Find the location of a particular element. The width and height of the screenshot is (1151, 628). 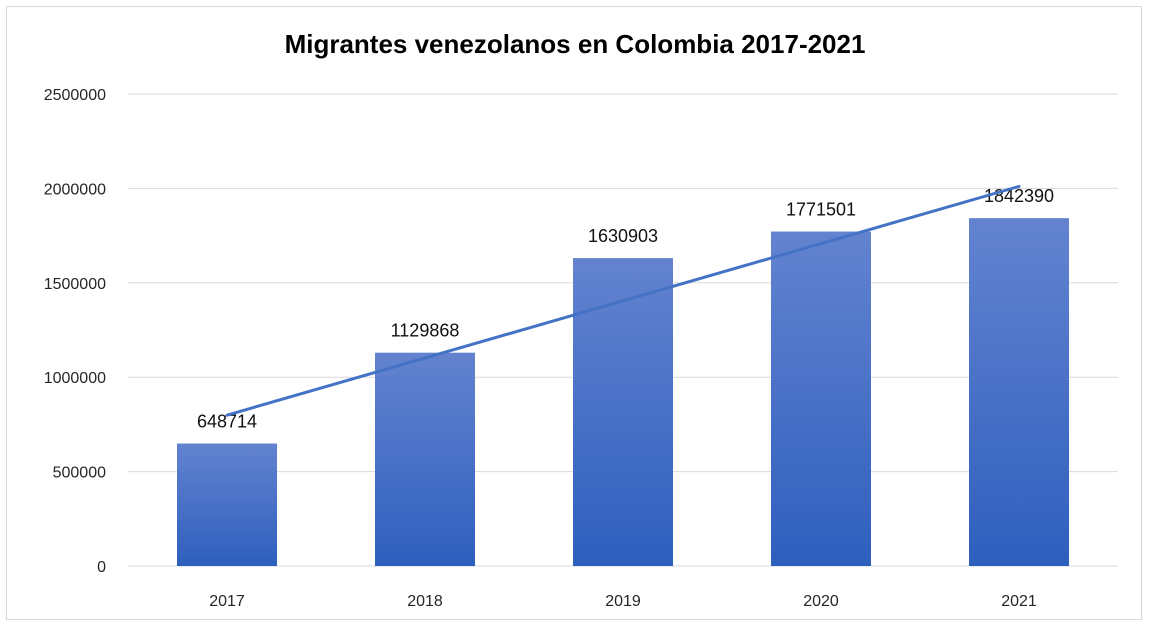

bar-2018 is located at coordinates (425, 459).